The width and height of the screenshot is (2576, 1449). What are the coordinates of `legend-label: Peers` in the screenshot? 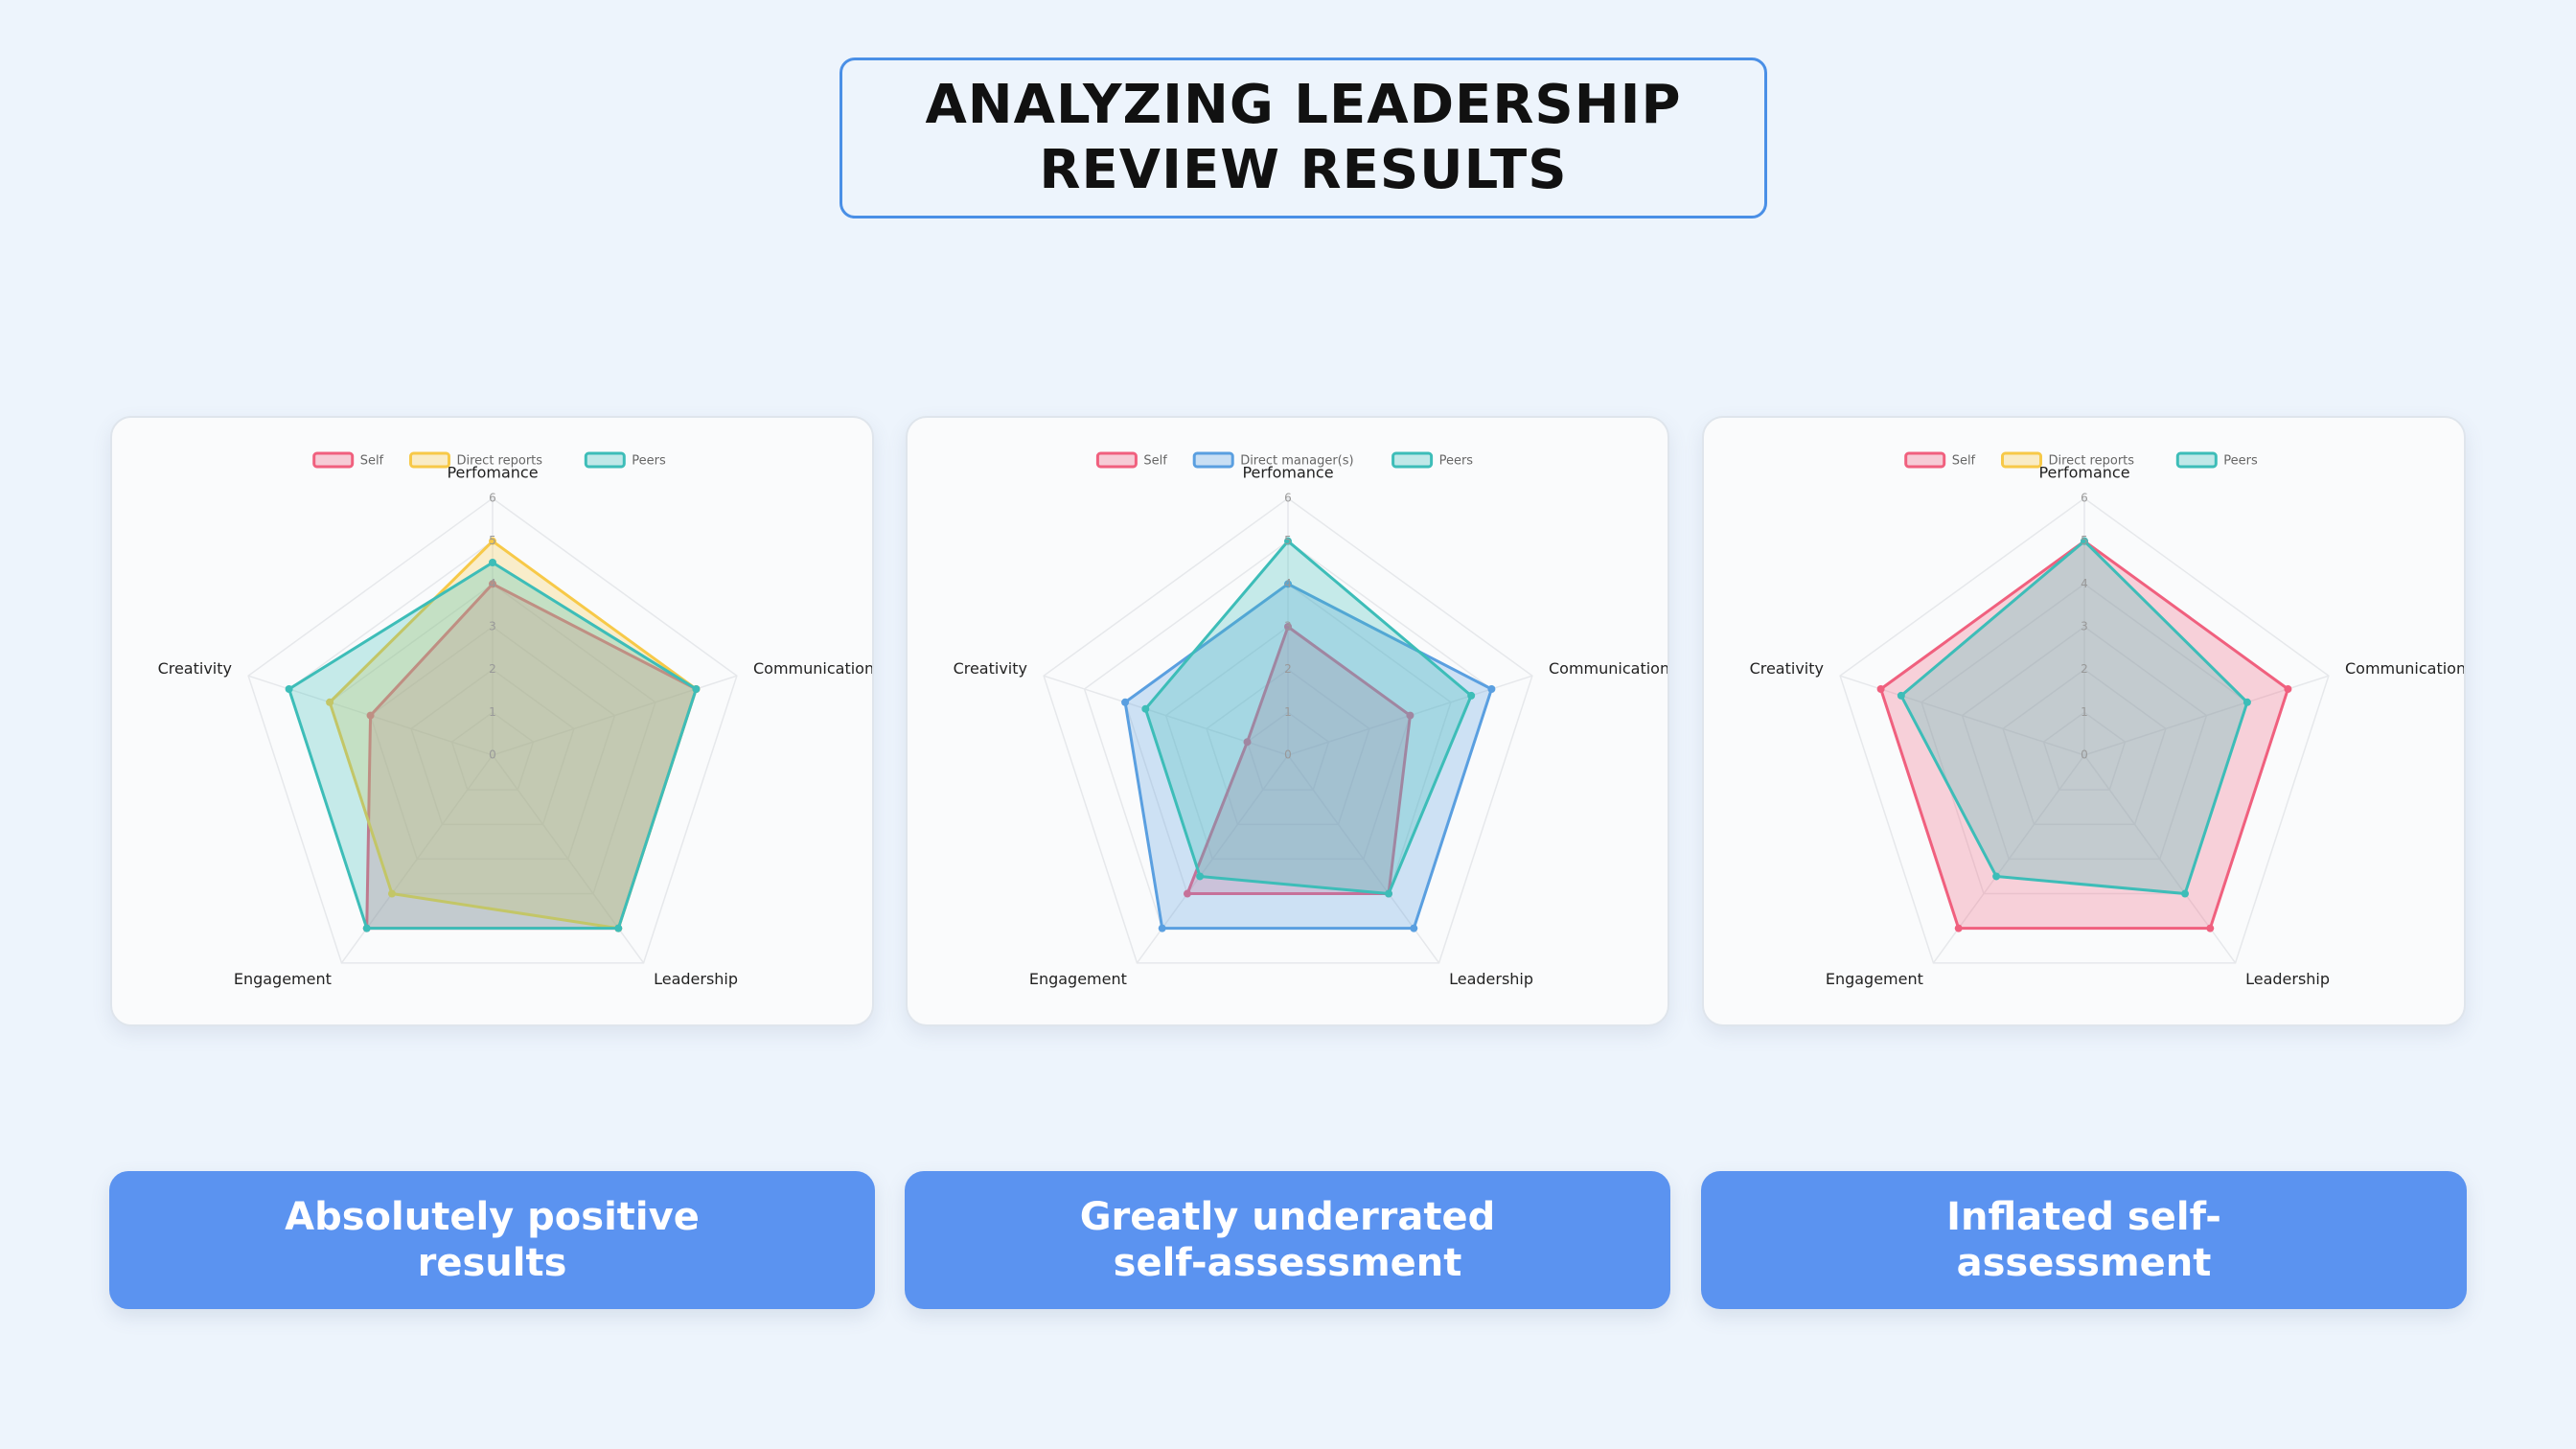 It's located at (1456, 461).